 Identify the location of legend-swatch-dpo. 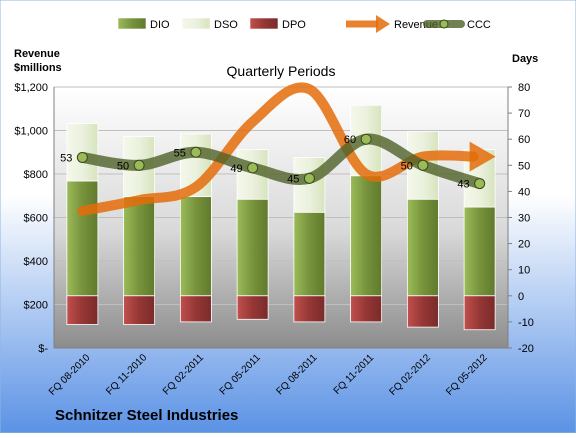
(264, 23).